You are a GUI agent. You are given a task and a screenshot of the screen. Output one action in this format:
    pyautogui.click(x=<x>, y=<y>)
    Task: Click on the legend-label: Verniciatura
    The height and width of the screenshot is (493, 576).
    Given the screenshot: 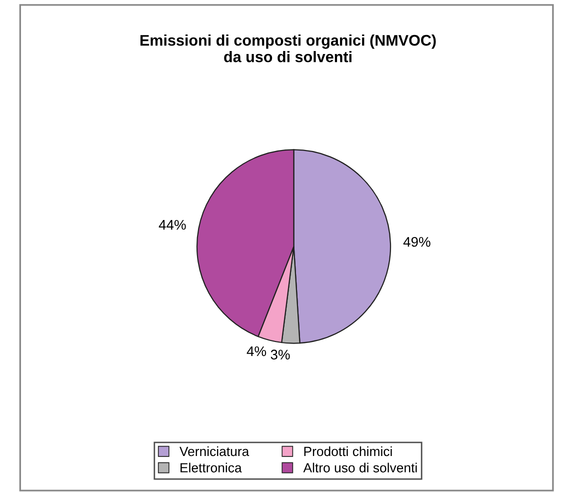 What is the action you would take?
    pyautogui.click(x=215, y=451)
    